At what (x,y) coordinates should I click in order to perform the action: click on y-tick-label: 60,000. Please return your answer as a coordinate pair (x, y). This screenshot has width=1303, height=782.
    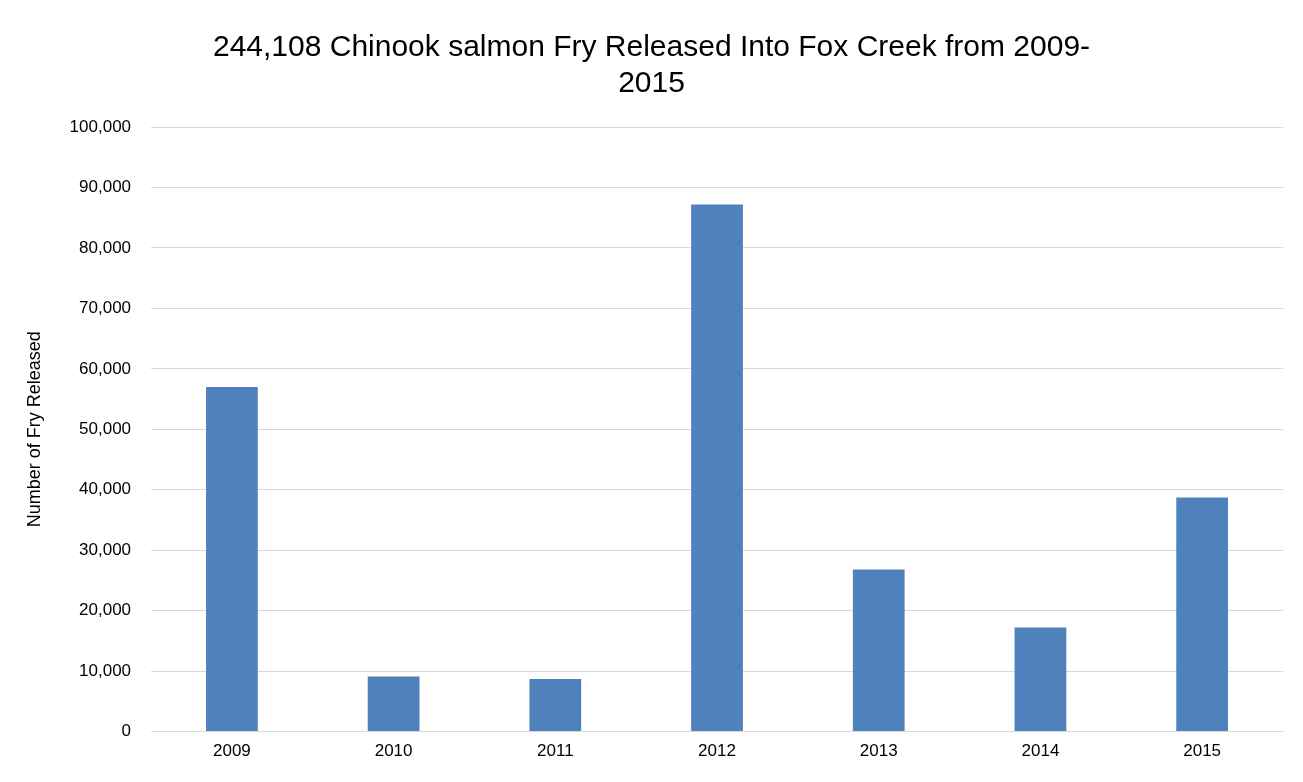
    Looking at the image, I should click on (105, 368).